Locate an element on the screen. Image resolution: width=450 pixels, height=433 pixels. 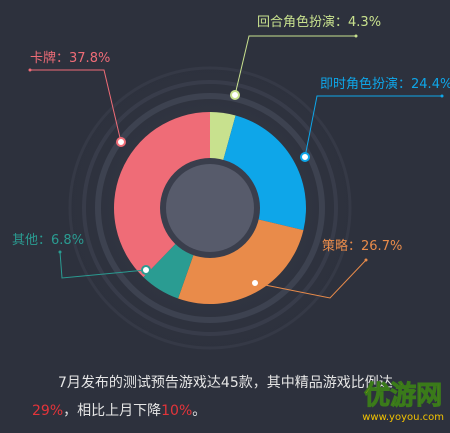
category-name: 其他 is located at coordinates (25, 240).